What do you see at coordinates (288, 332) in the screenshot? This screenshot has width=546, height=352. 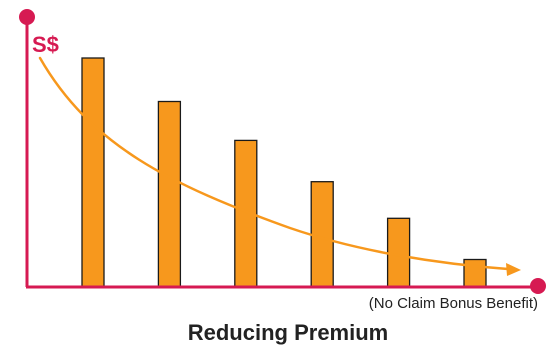 I see `chart-title: Reducing Premium` at bounding box center [288, 332].